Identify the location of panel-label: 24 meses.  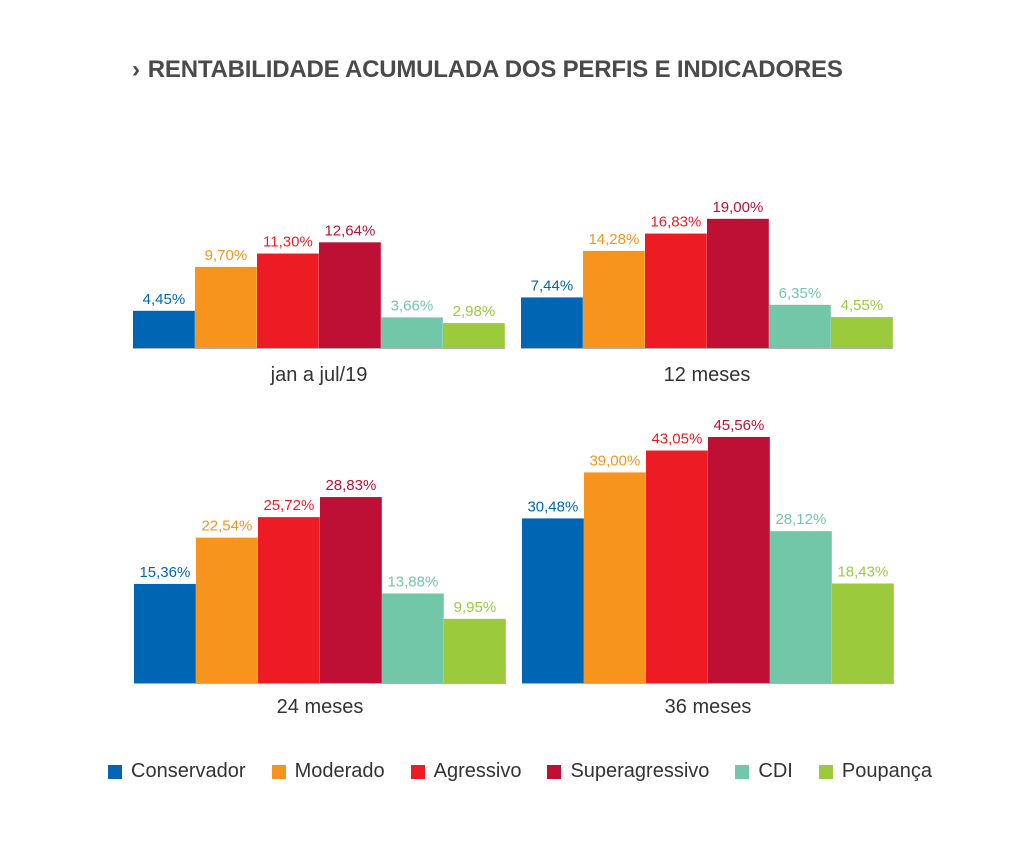
(320, 707).